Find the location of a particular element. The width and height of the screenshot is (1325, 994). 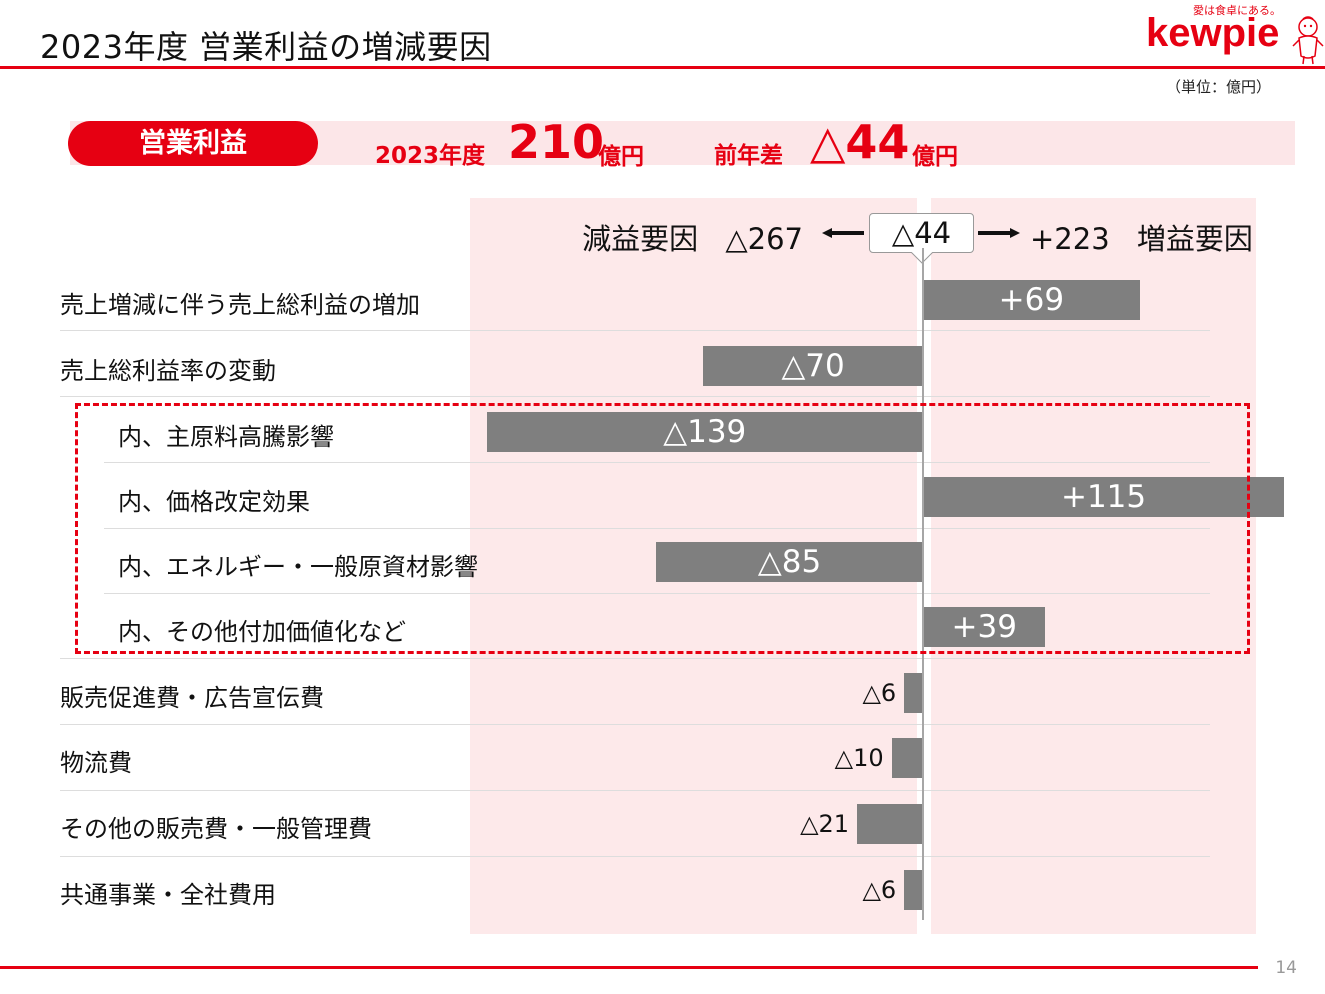

decrease-header: 減益要因 △267 is located at coordinates (692, 237).